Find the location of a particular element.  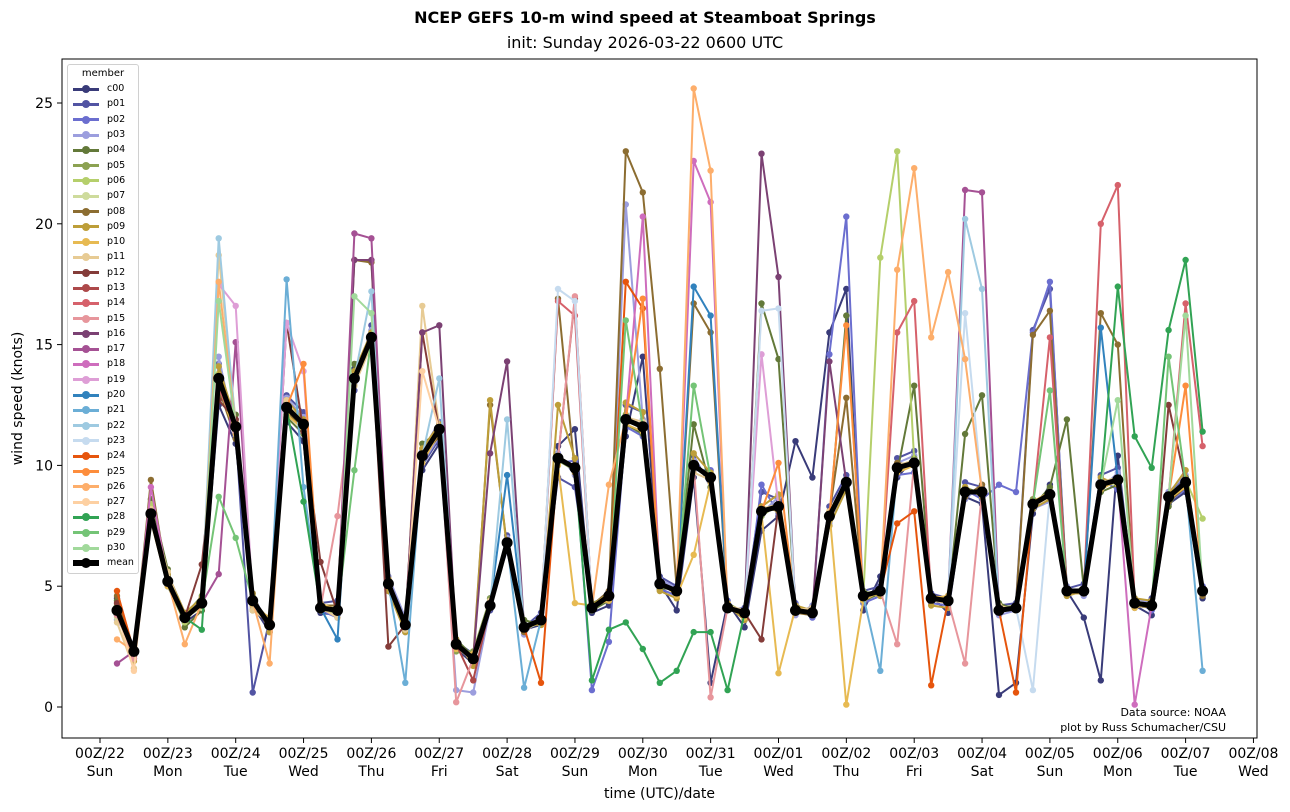

legend-label: p14 is located at coordinates (116, 303).